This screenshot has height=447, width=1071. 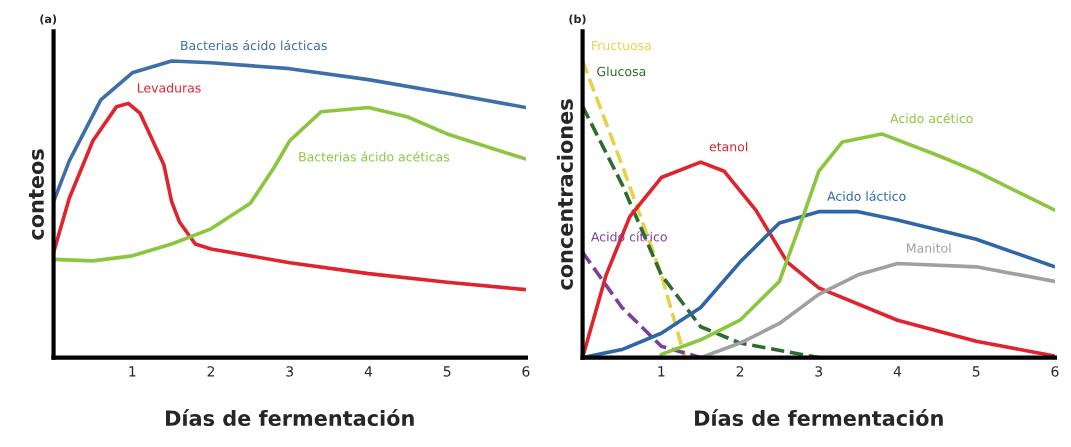 I want to click on series-label: Manitol, so click(x=929, y=248).